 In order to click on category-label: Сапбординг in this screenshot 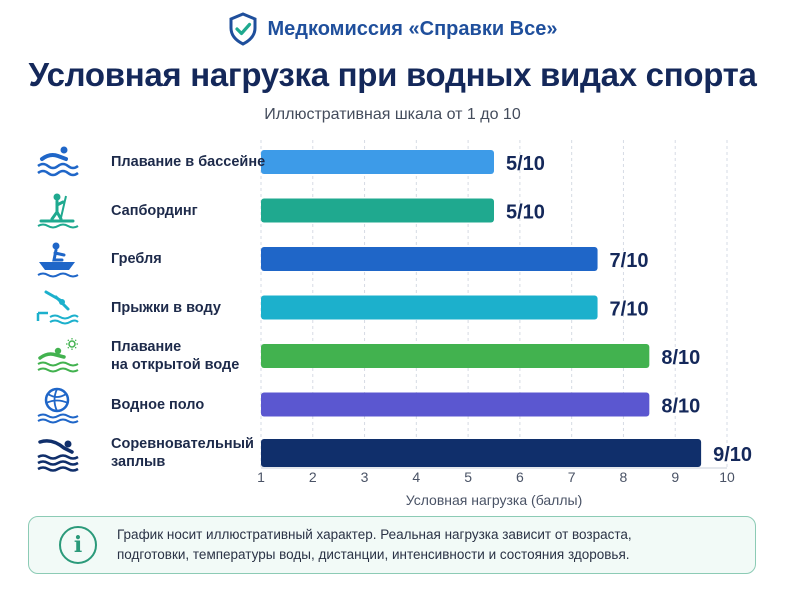, I will do `click(154, 210)`.